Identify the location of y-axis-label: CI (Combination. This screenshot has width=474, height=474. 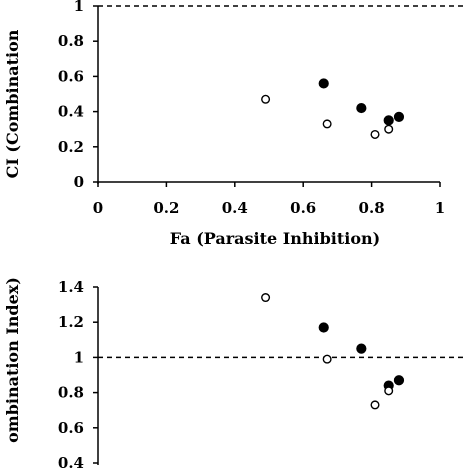
(12, 103).